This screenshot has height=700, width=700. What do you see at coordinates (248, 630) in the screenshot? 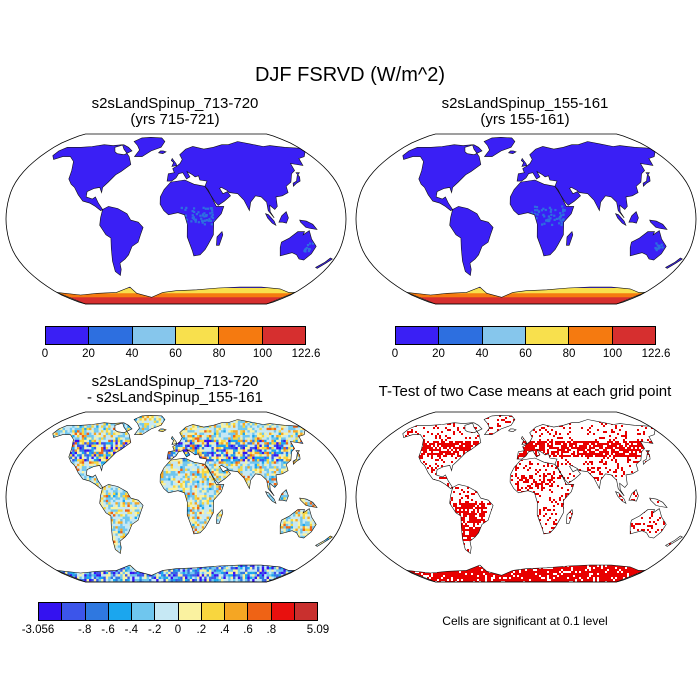
I see `colorbar-tick-label: .6` at bounding box center [248, 630].